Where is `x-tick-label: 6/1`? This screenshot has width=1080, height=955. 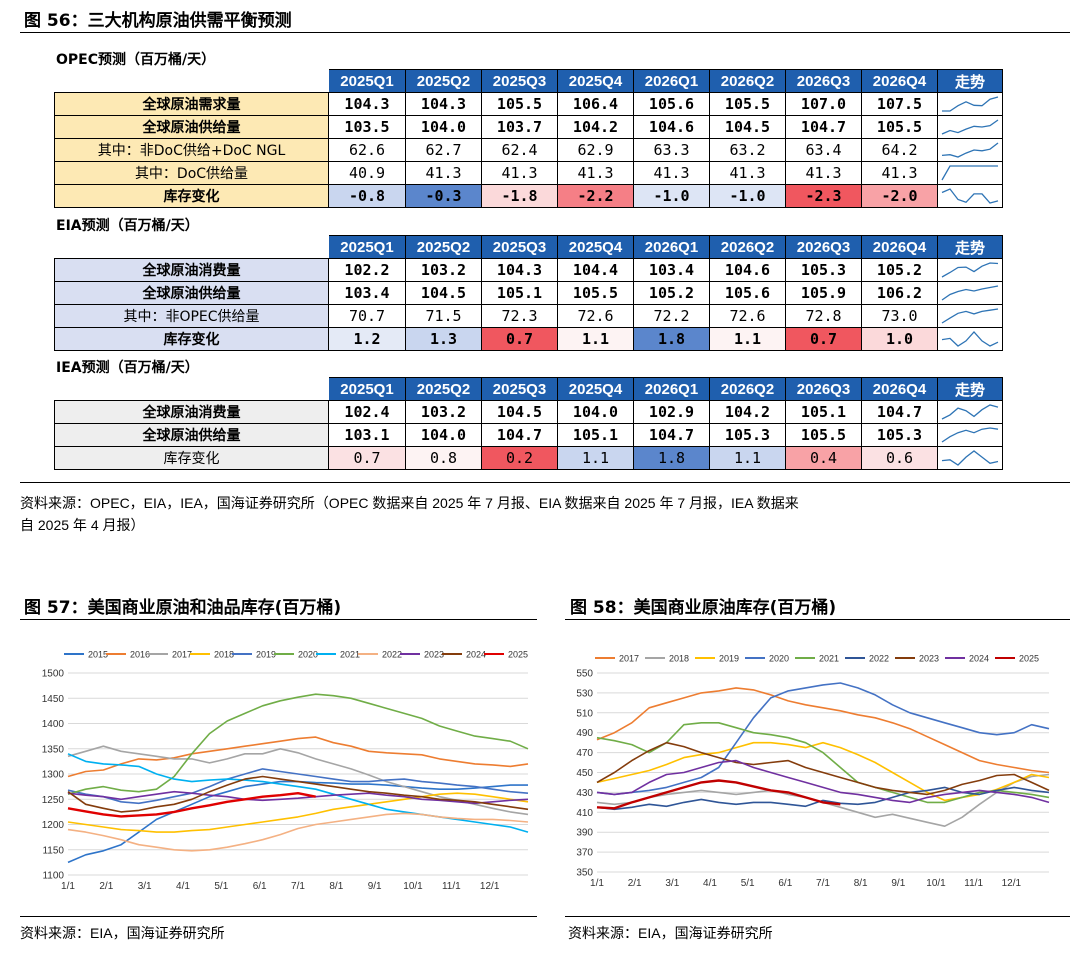
x-tick-label: 6/1 is located at coordinates (260, 886).